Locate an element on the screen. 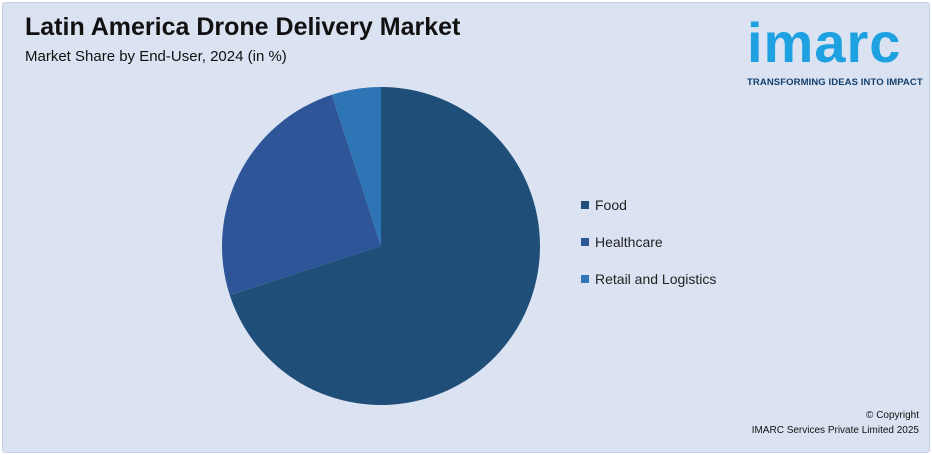  copyright-line-2: IMARC Services Private Limited 2025 is located at coordinates (835, 430).